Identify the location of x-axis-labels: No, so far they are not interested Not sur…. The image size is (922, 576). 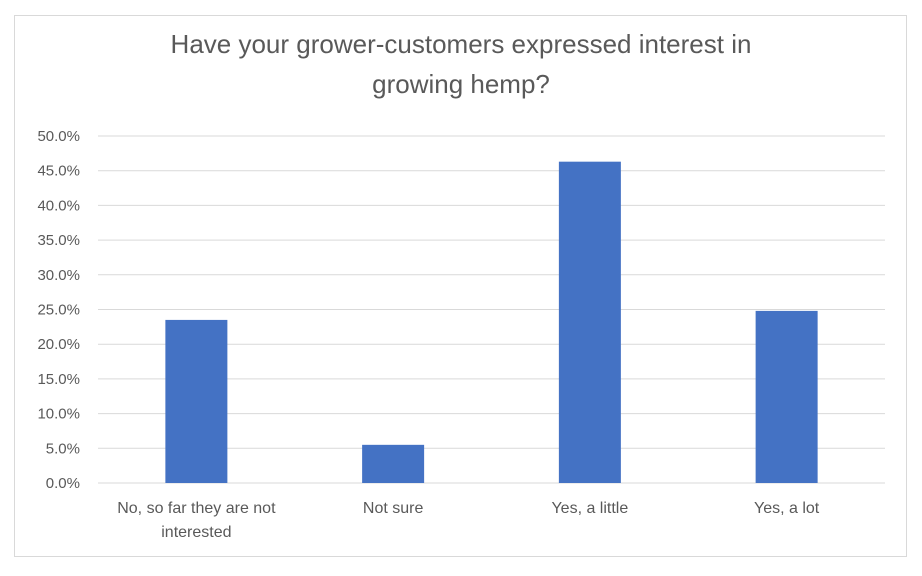
(468, 520).